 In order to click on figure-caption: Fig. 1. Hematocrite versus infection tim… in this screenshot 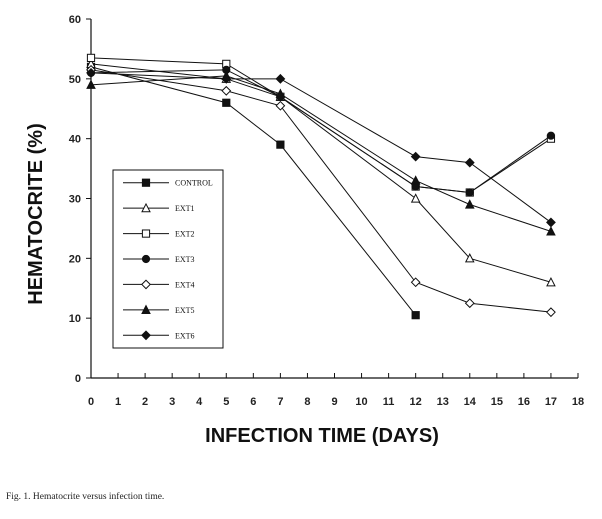, I will do `click(85, 497)`.